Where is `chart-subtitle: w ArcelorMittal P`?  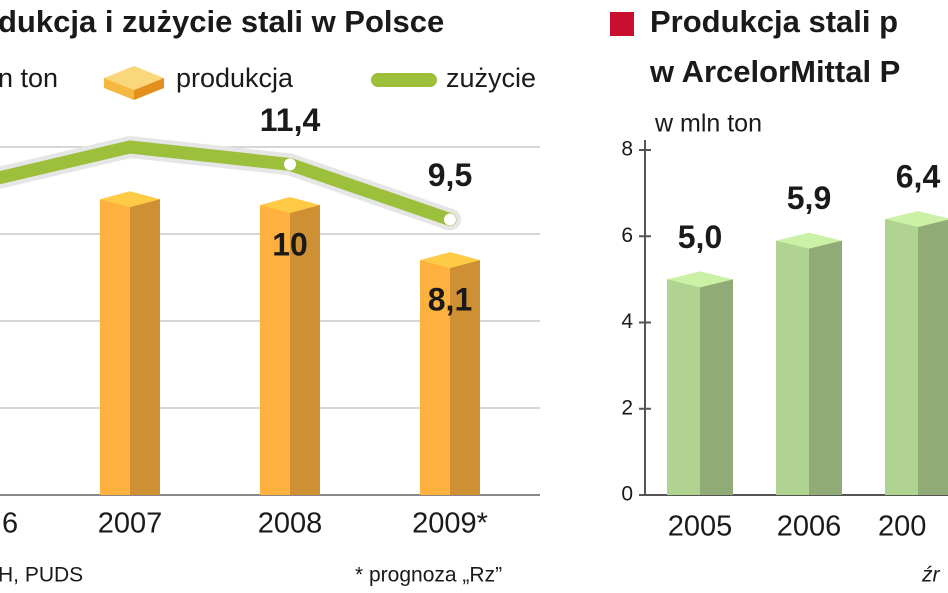 chart-subtitle: w ArcelorMittal P is located at coordinates (774, 71).